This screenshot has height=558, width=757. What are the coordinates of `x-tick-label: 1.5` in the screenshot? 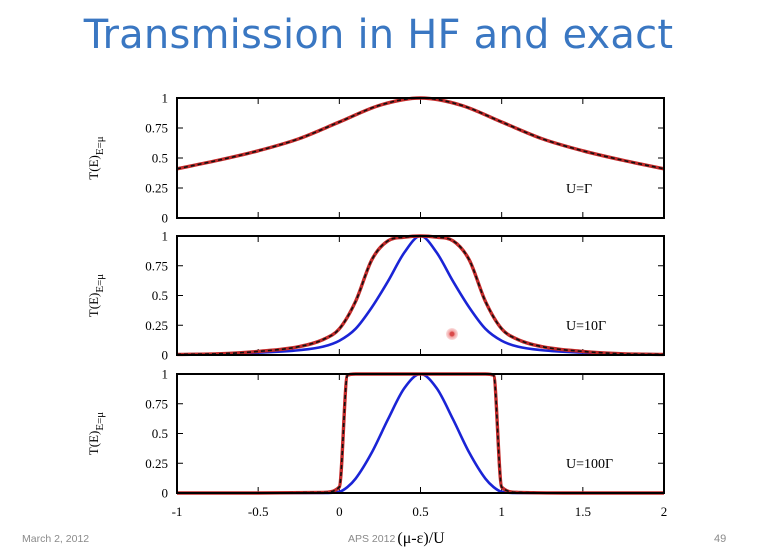 It's located at (583, 511).